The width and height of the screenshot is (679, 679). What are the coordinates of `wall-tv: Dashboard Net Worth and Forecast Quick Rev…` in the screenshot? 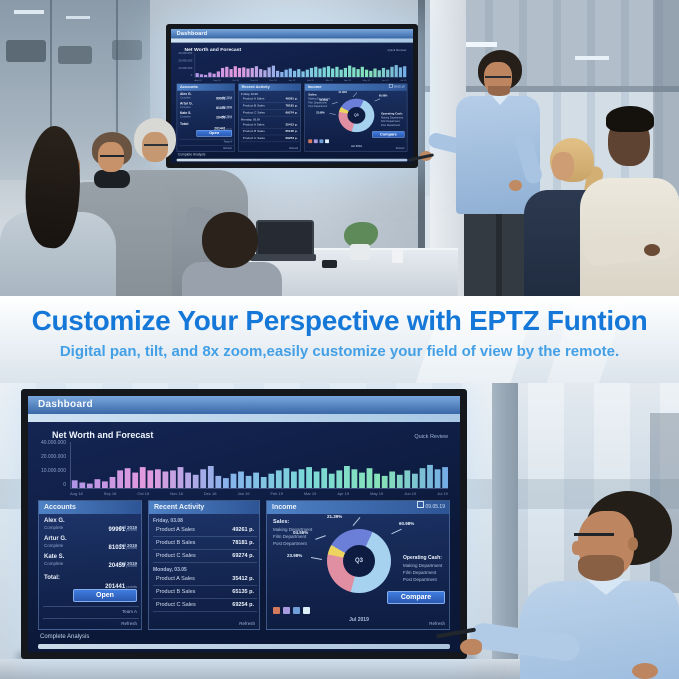 It's located at (292, 96).